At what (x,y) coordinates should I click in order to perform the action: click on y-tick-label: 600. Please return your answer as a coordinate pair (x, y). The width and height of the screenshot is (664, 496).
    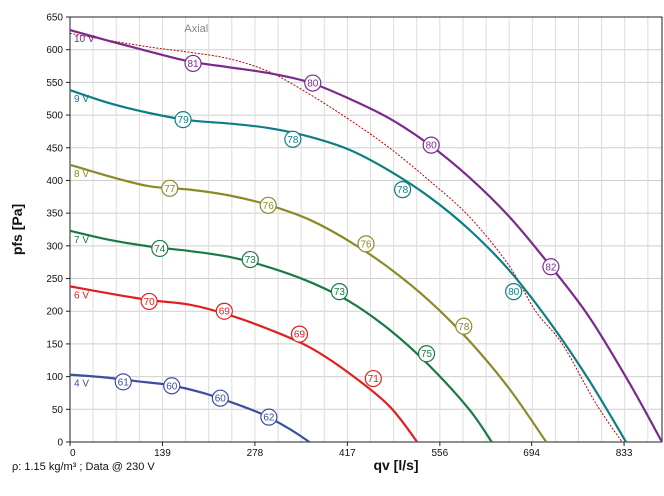
    Looking at the image, I should click on (54, 50).